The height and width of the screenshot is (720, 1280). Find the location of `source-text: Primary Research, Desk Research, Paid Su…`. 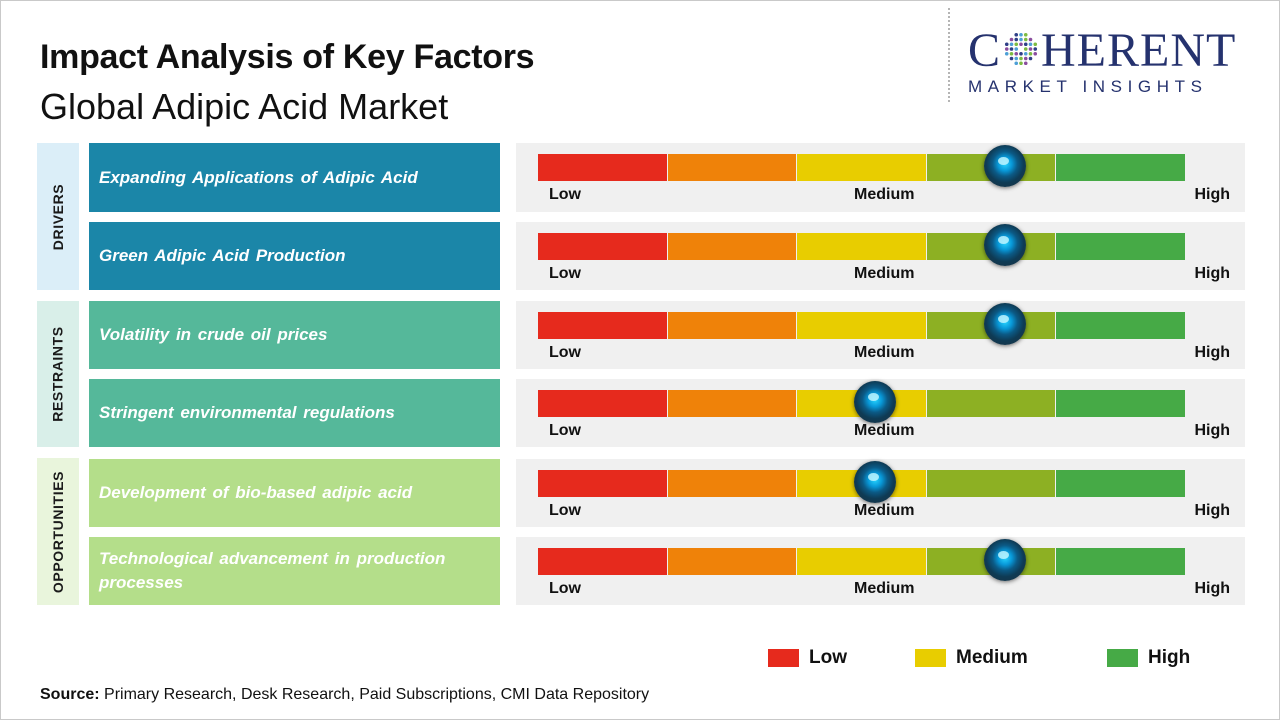

source-text: Primary Research, Desk Research, Paid Su… is located at coordinates (374, 694).